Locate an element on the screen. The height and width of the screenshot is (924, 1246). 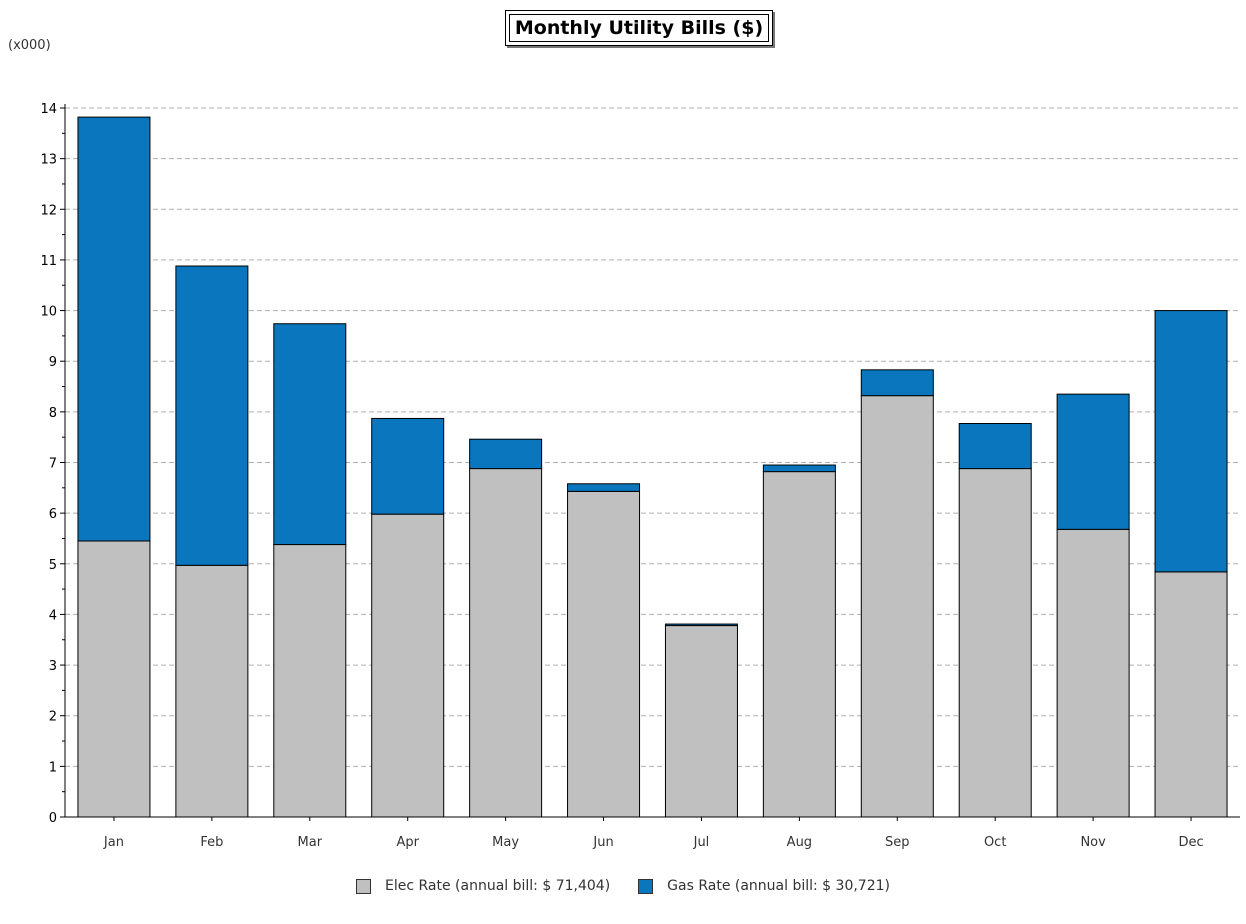
x-tick-label: Jan is located at coordinates (113, 842).